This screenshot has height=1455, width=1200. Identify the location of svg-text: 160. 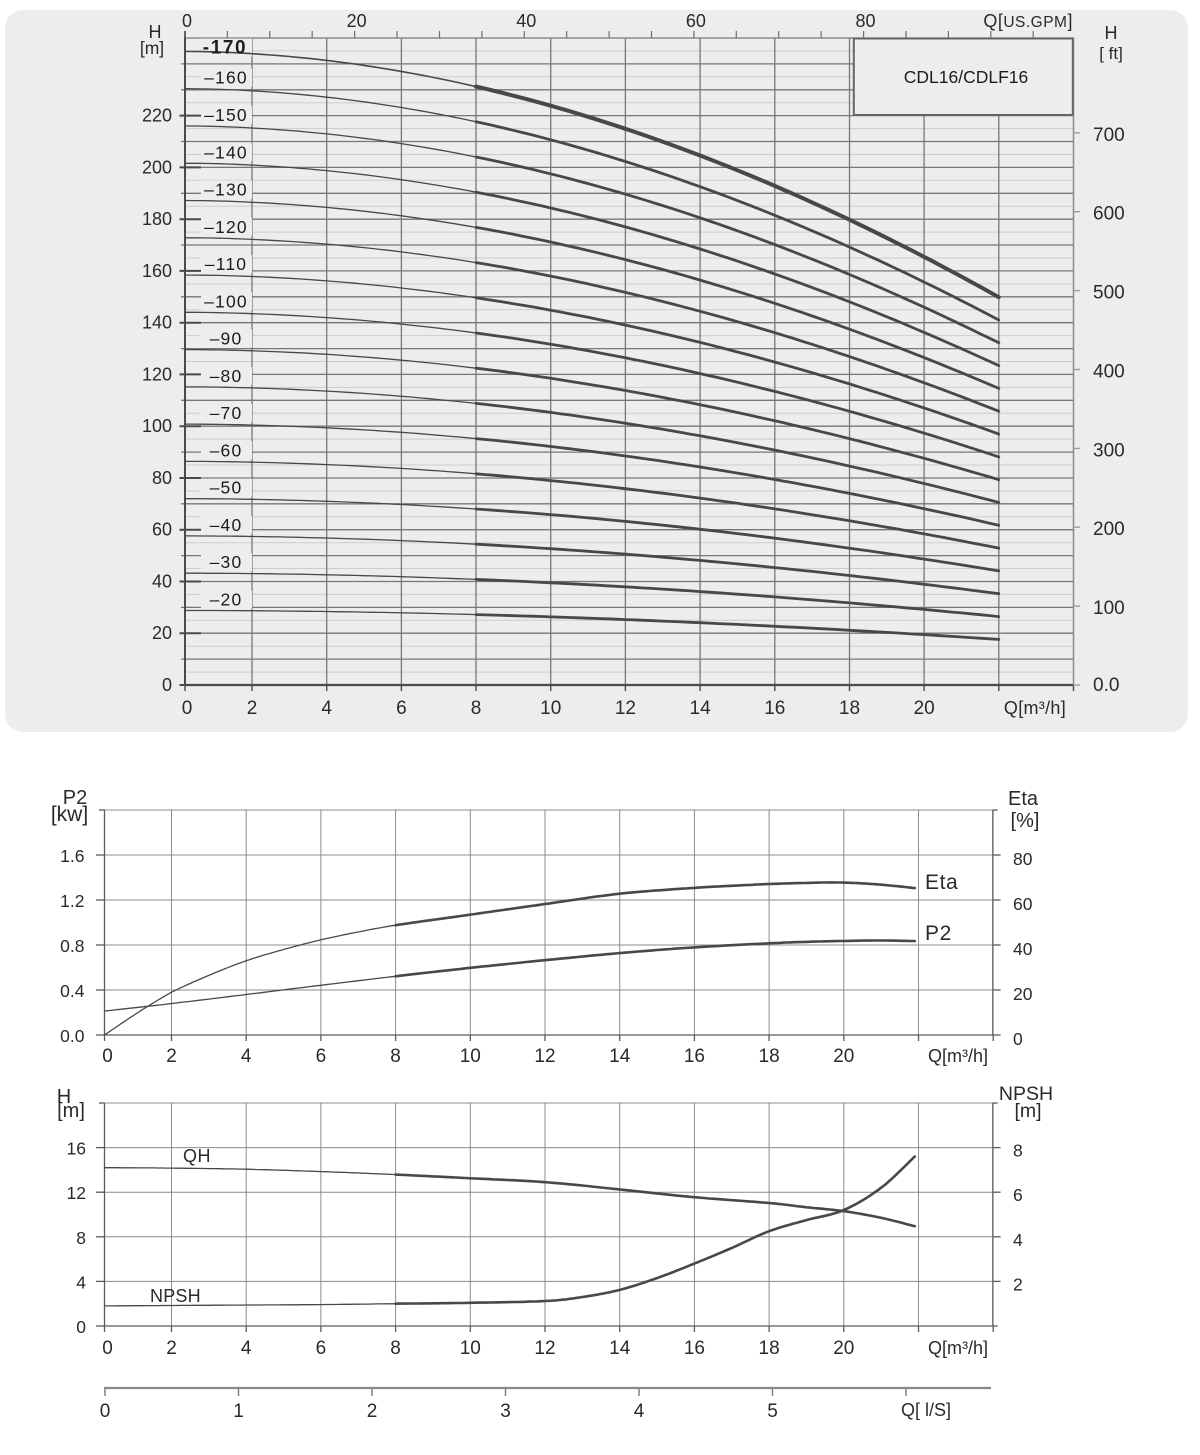
(157, 271).